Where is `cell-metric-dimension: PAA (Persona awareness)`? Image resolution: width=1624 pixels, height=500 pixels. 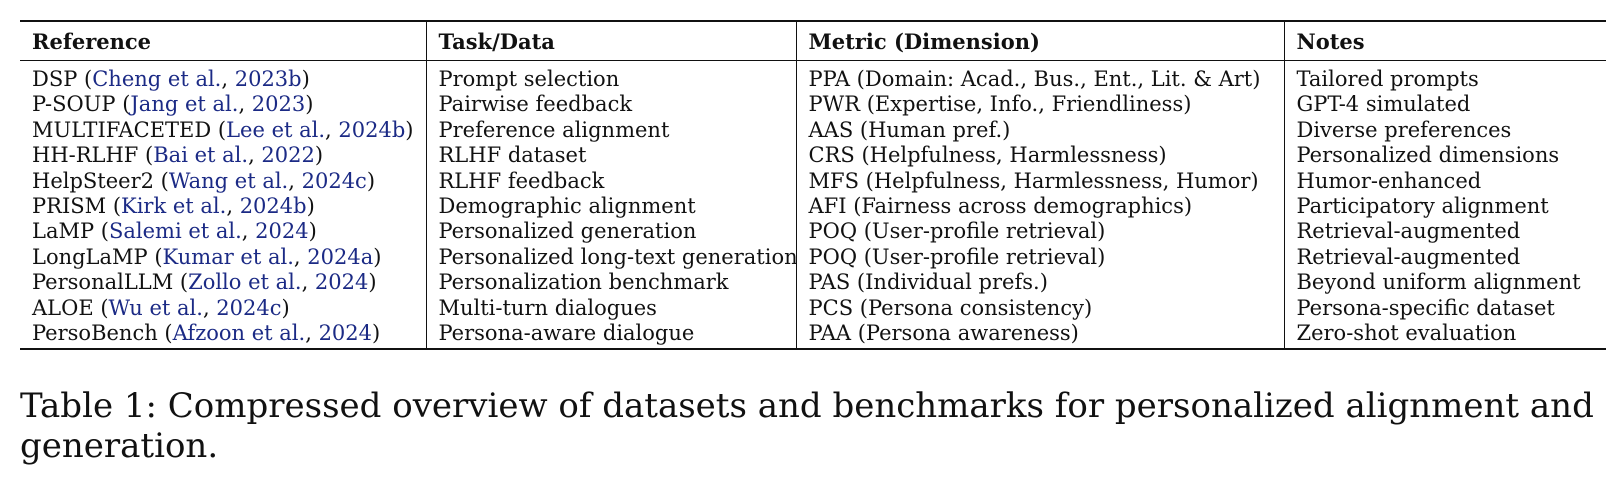 cell-metric-dimension: PAA (Persona awareness) is located at coordinates (1040, 335).